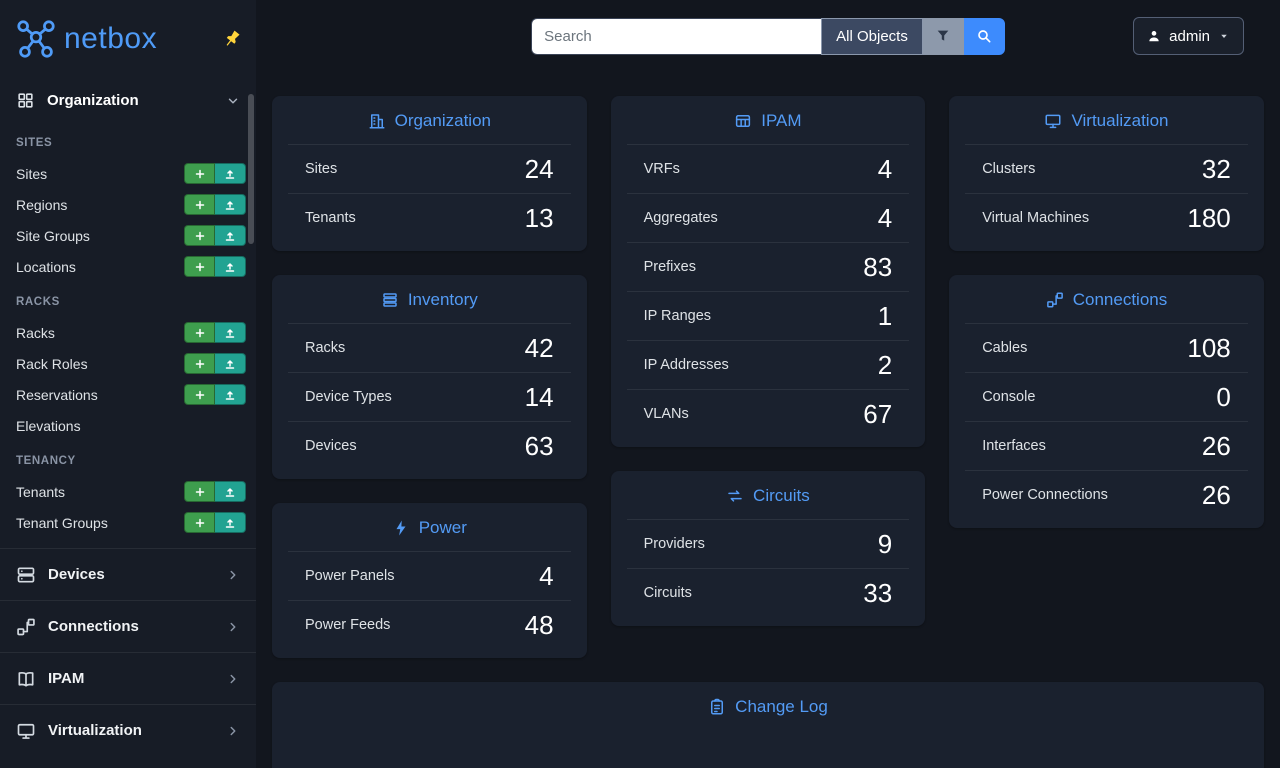  What do you see at coordinates (768, 413) in the screenshot?
I see `stat-row-vlans: VLANs 67` at bounding box center [768, 413].